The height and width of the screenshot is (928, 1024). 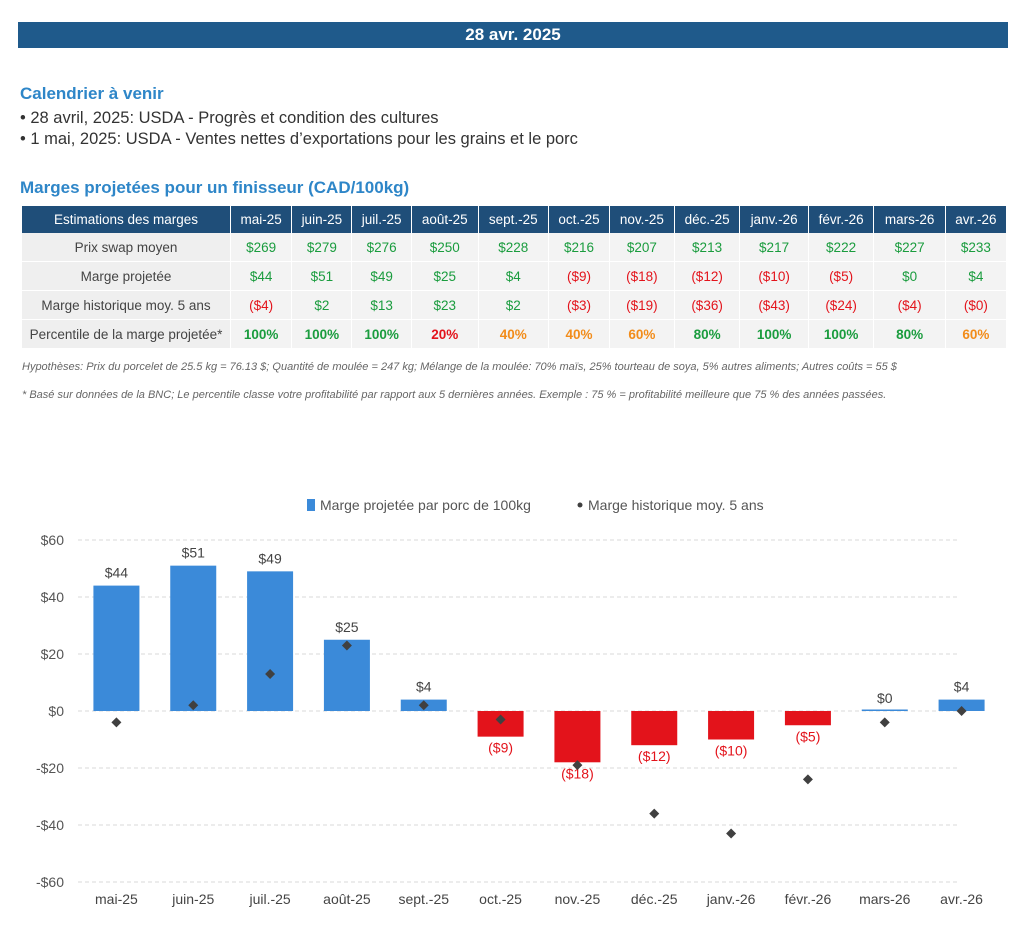 I want to click on column-header: juin-25, so click(x=322, y=219).